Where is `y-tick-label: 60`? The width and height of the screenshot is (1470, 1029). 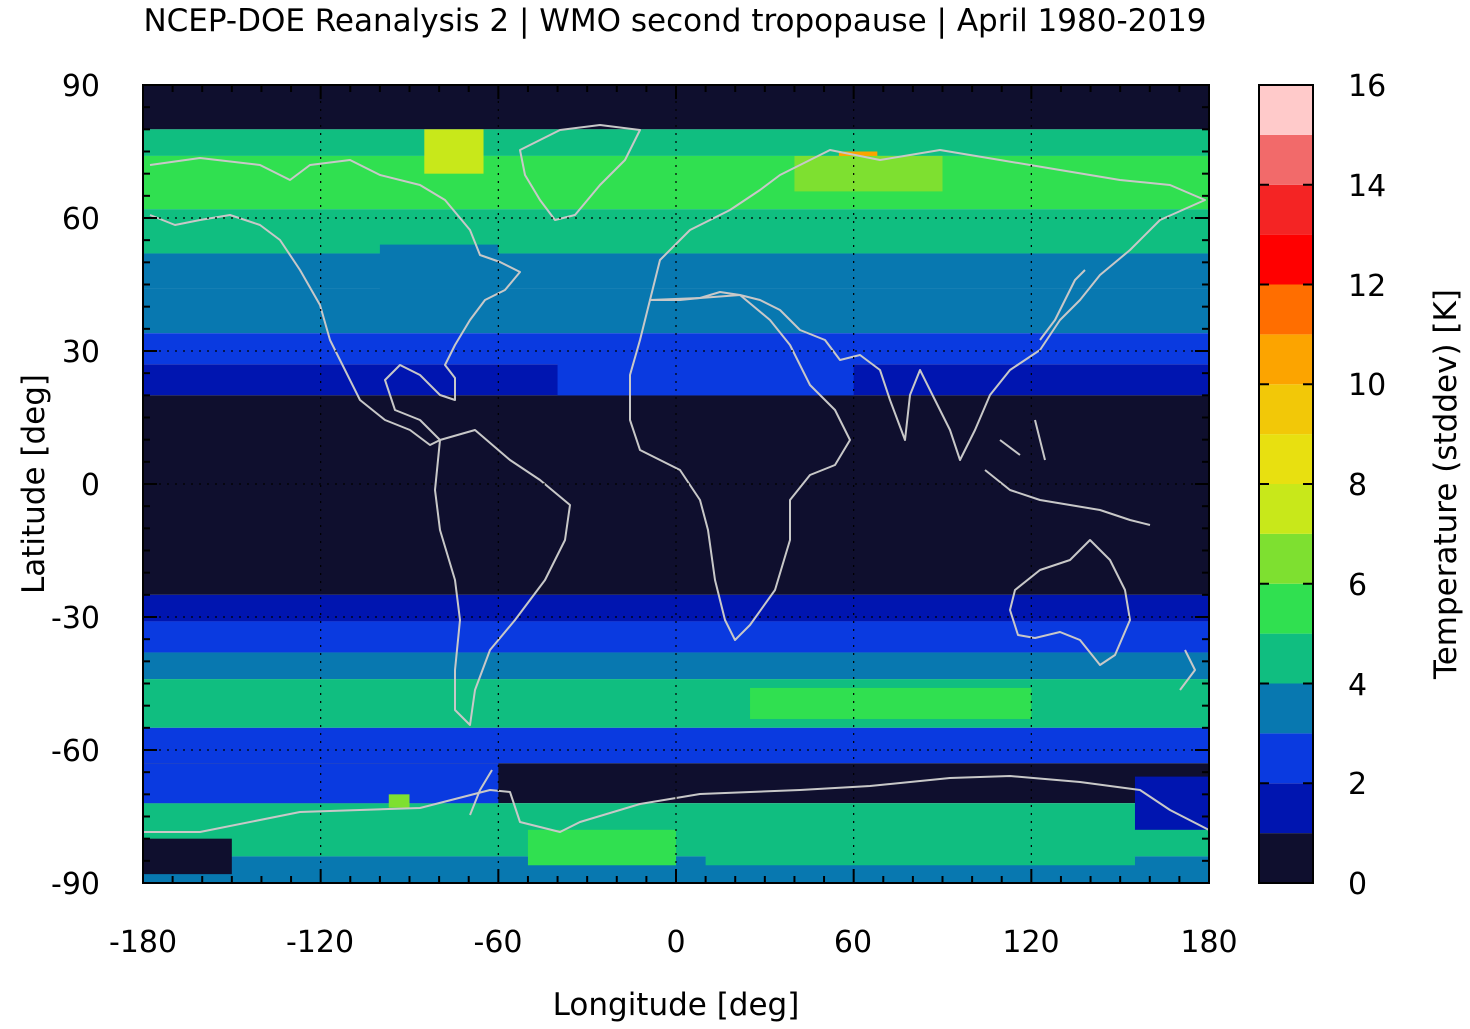
y-tick-label: 60 is located at coordinates (81, 219).